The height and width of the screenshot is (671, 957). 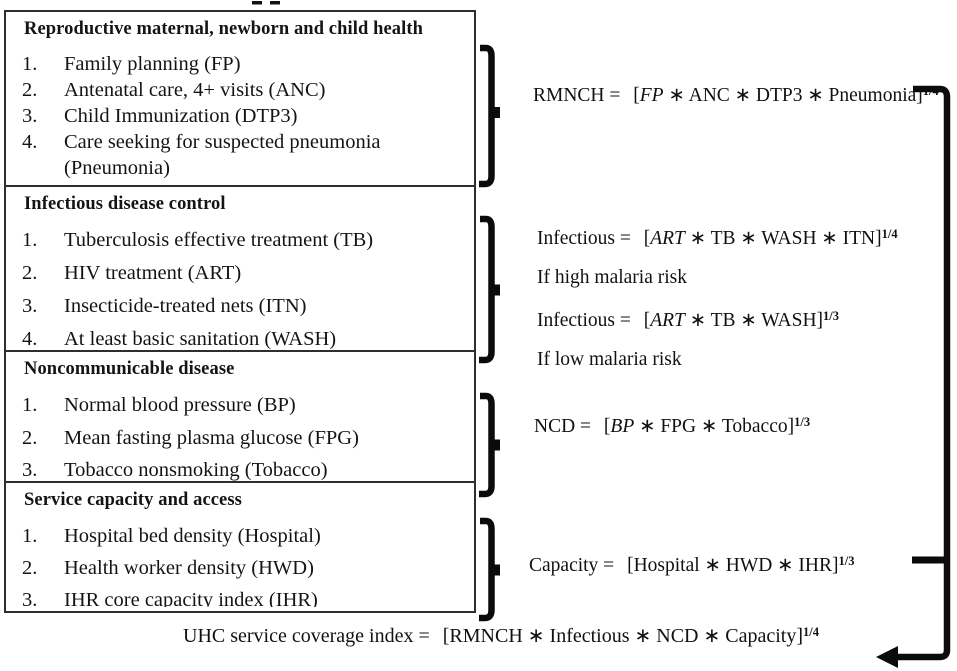 What do you see at coordinates (887, 657) in the screenshot?
I see `arrow-left-icon` at bounding box center [887, 657].